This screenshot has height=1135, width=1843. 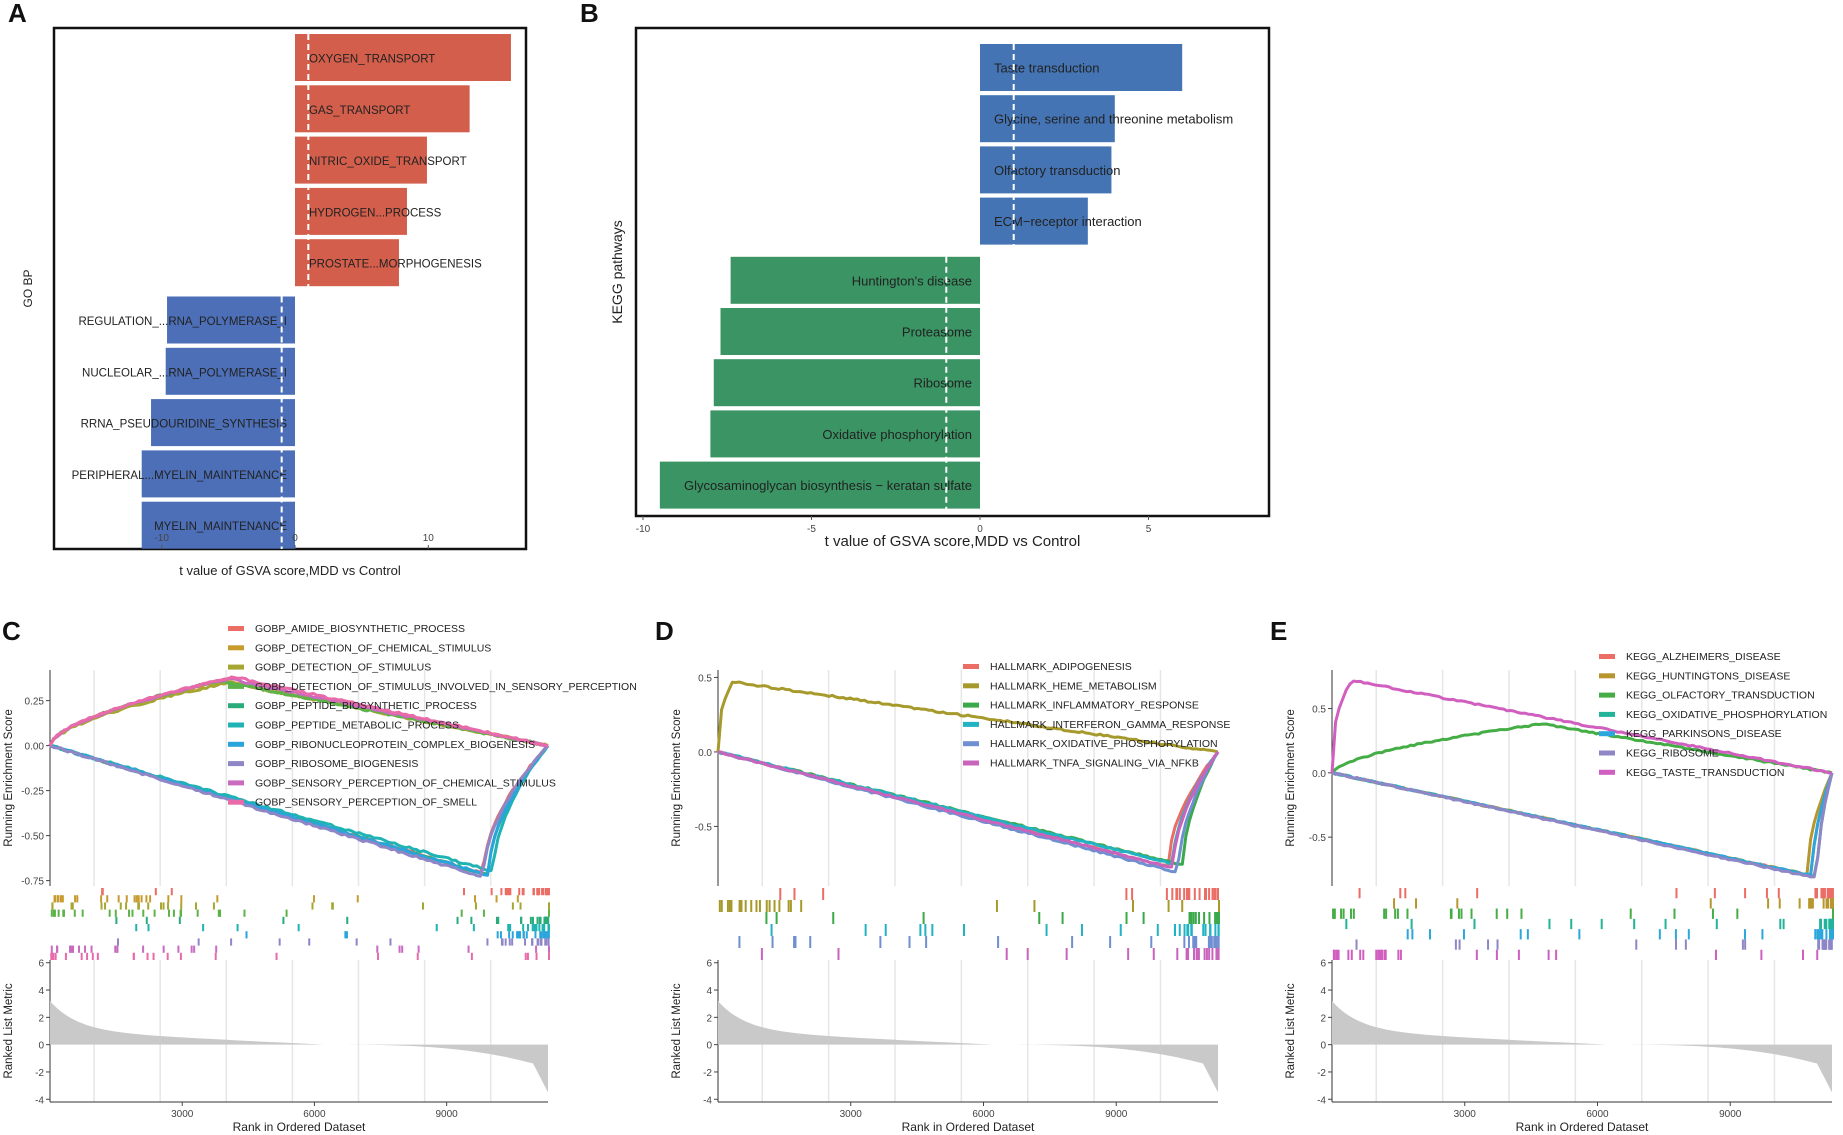 I want to click on enrichment-curve, so click(x=298, y=711).